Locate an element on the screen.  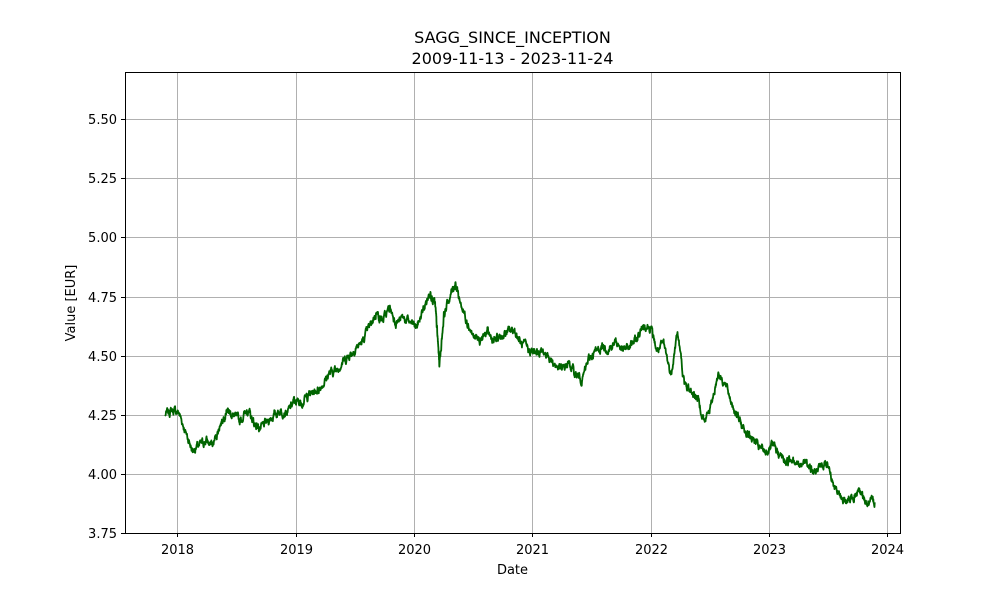
y-tick-label: 3.75 is located at coordinates (102, 534).